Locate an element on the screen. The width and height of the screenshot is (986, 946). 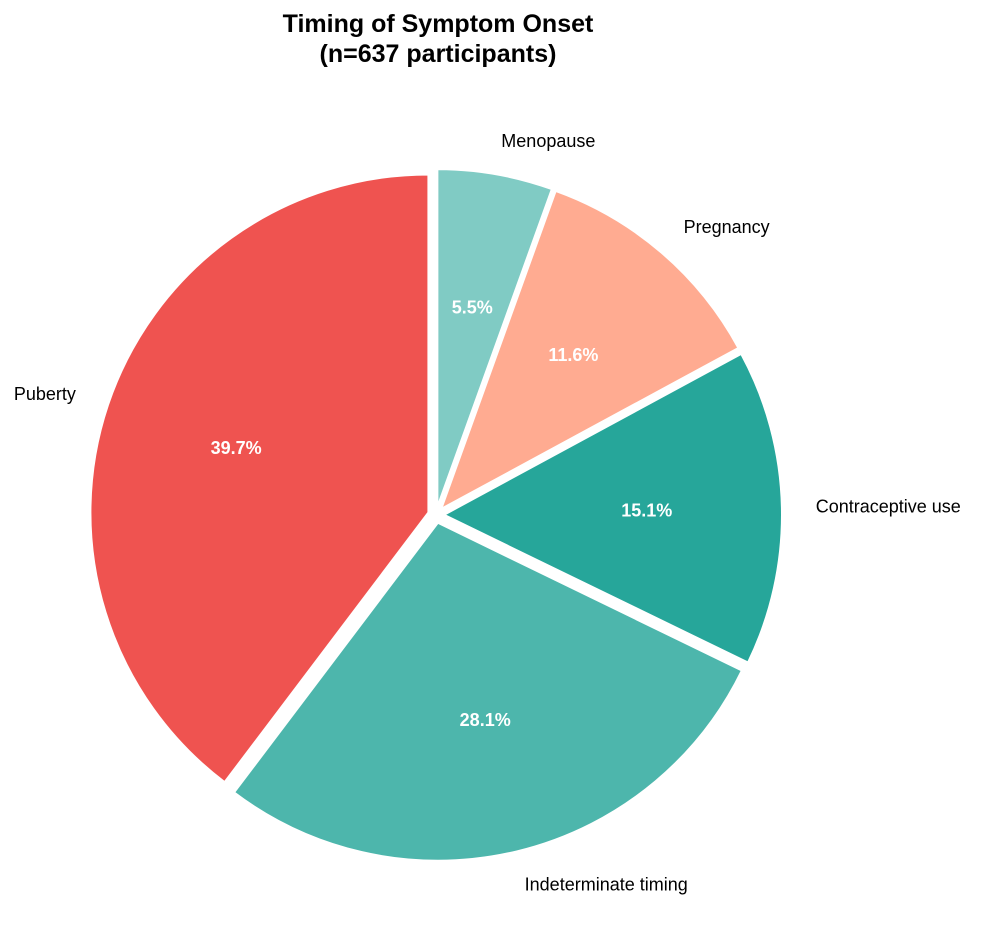
pct-label-indeterminate-timing: 28.1% is located at coordinates (485, 720).